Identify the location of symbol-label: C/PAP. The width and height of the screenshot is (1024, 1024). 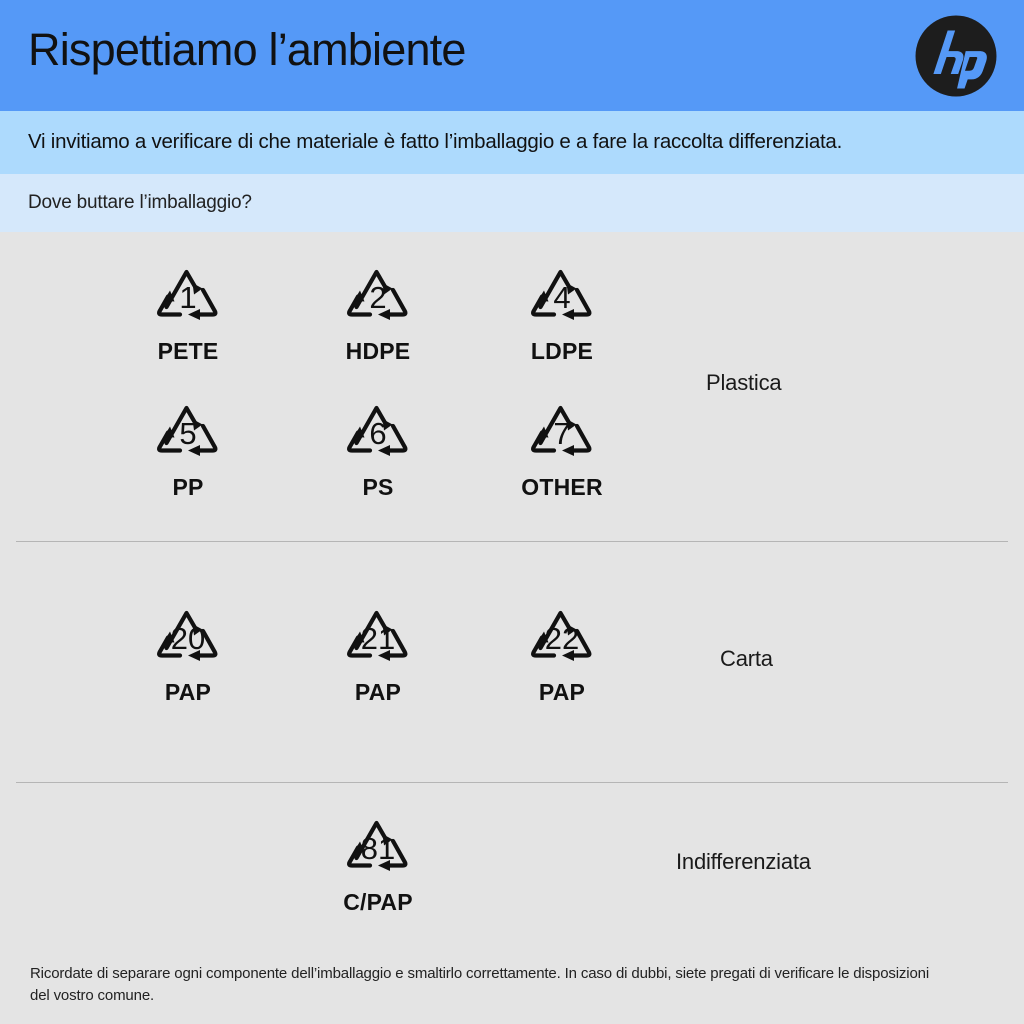
(378, 902).